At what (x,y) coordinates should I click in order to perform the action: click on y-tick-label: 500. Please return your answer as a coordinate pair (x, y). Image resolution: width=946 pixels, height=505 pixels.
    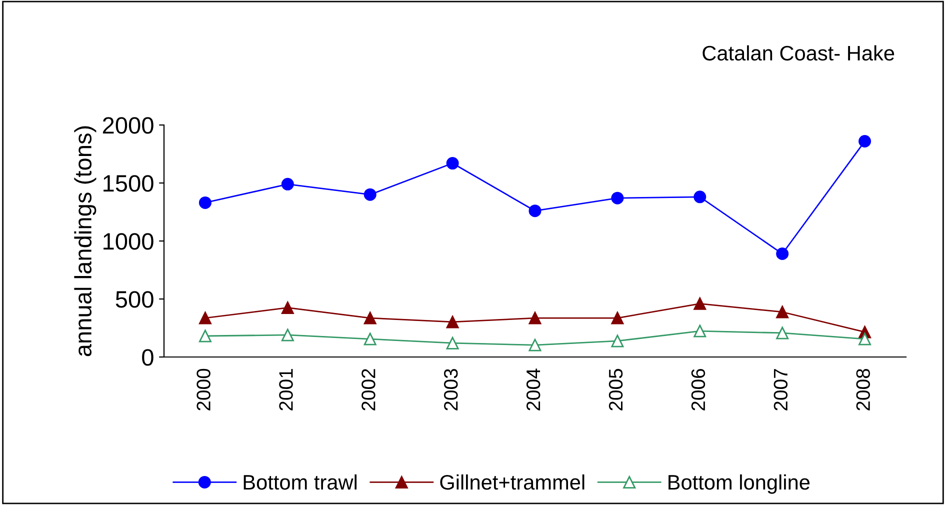
    Looking at the image, I should click on (135, 299).